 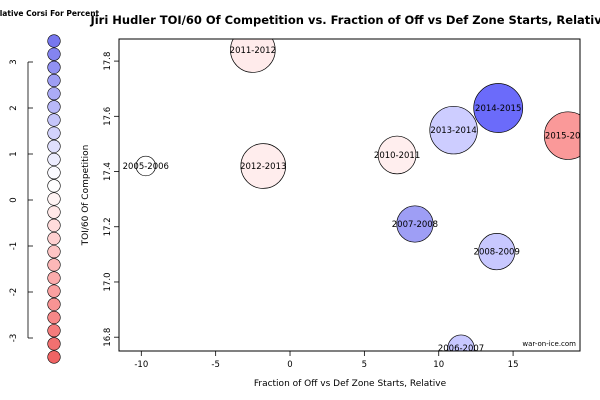 I want to click on legend-tick-label: 3, so click(x=14, y=61).